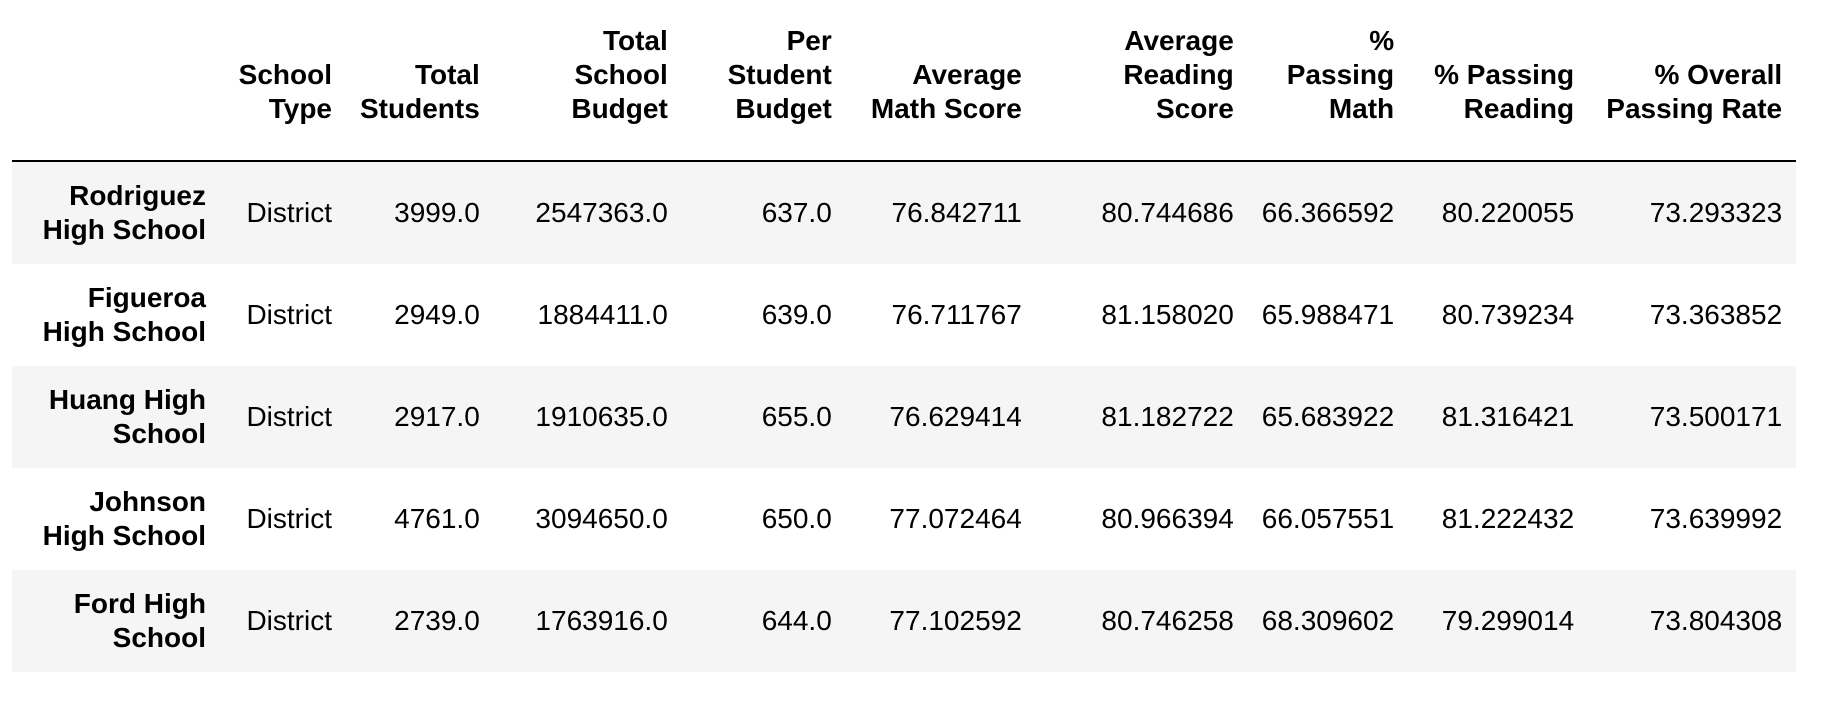  Describe the element at coordinates (1167, 212) in the screenshot. I see `cell-average-reading-score: 80.744686` at that location.